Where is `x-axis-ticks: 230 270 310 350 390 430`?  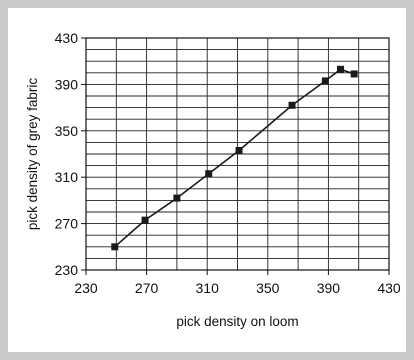
x-axis-ticks: 230 270 310 350 390 430 is located at coordinates (237, 283).